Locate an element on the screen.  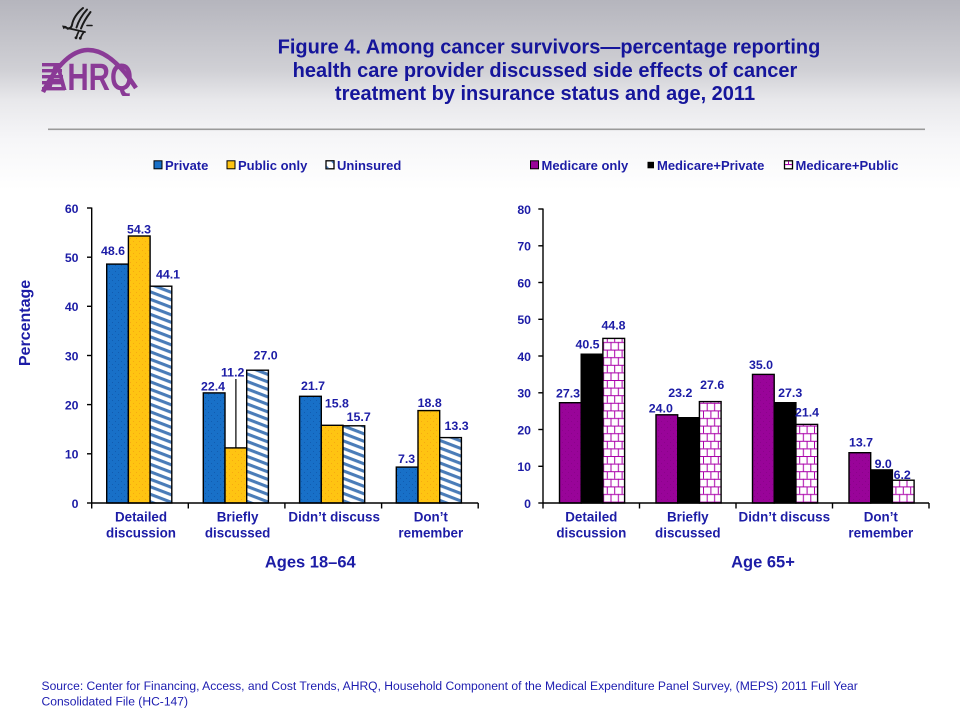
svg-text: 13.3 is located at coordinates (457, 426).